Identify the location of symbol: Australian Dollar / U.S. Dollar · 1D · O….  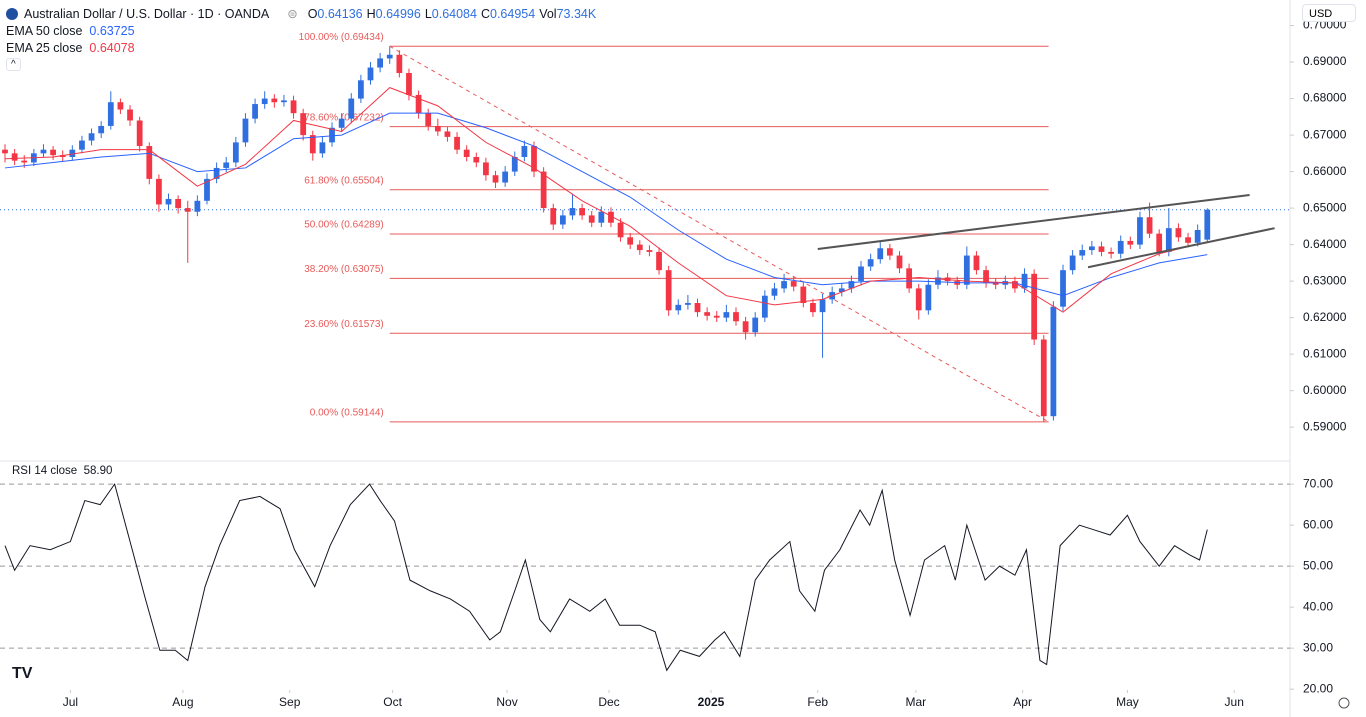
(147, 13).